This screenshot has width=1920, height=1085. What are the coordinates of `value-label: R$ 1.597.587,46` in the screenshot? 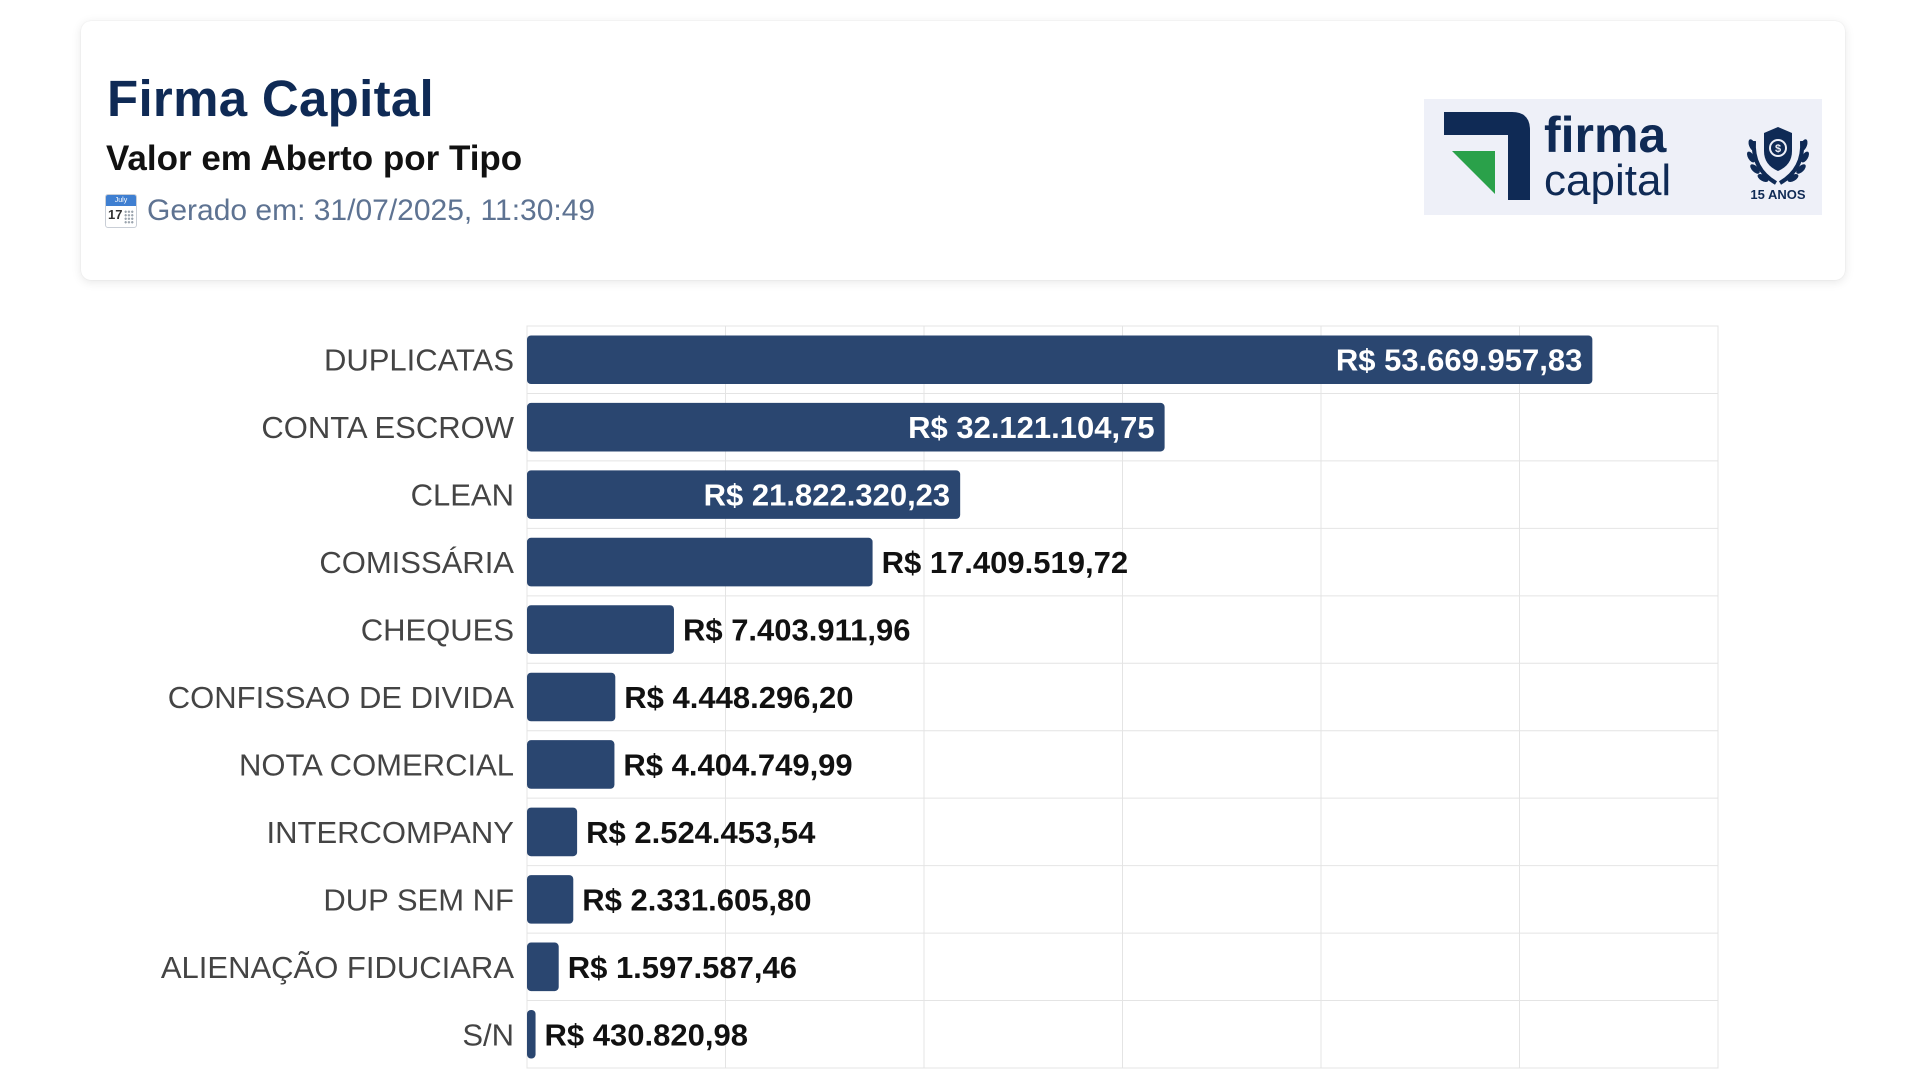 It's located at (682, 967).